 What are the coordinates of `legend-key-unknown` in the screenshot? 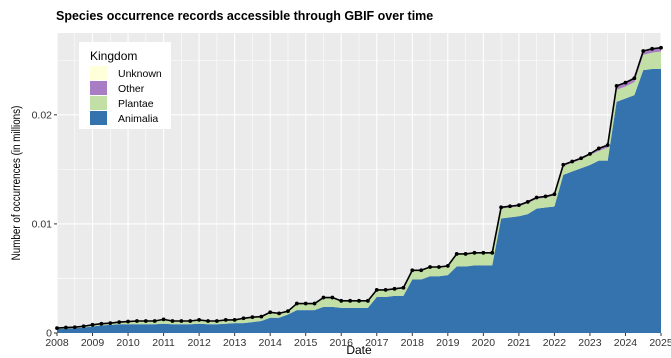 It's located at (98, 73).